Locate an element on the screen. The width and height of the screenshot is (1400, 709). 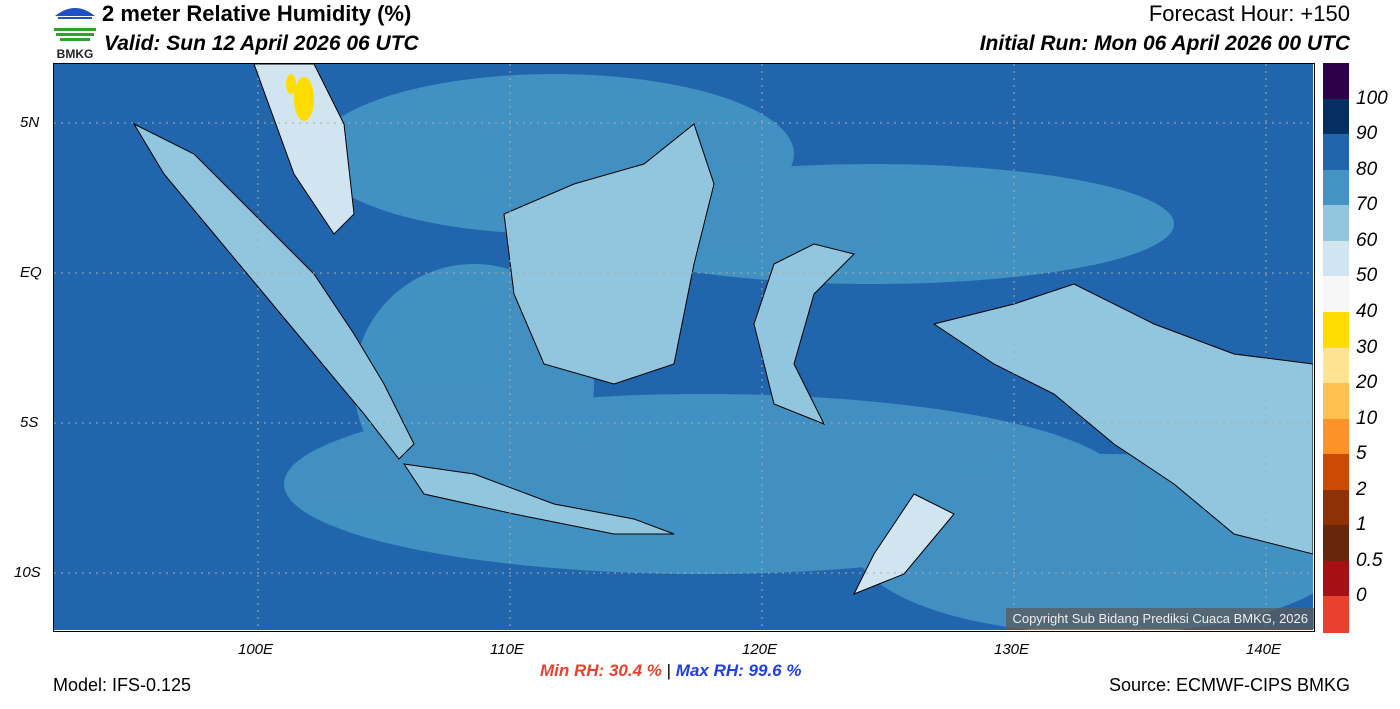
colorbar-label: 20 is located at coordinates (1367, 383).